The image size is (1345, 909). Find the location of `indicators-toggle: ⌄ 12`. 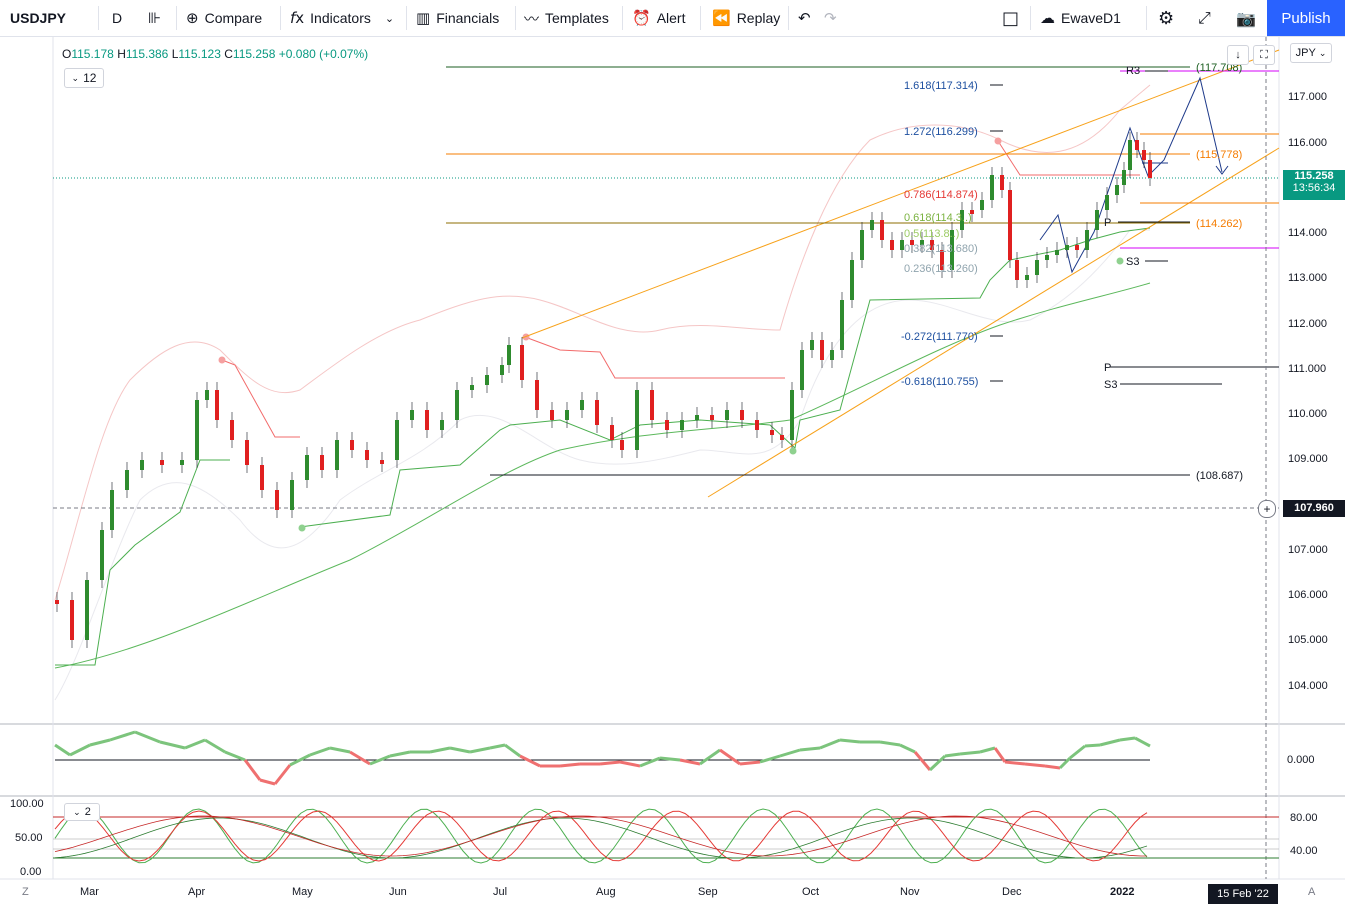

indicators-toggle: ⌄ 12 is located at coordinates (84, 78).